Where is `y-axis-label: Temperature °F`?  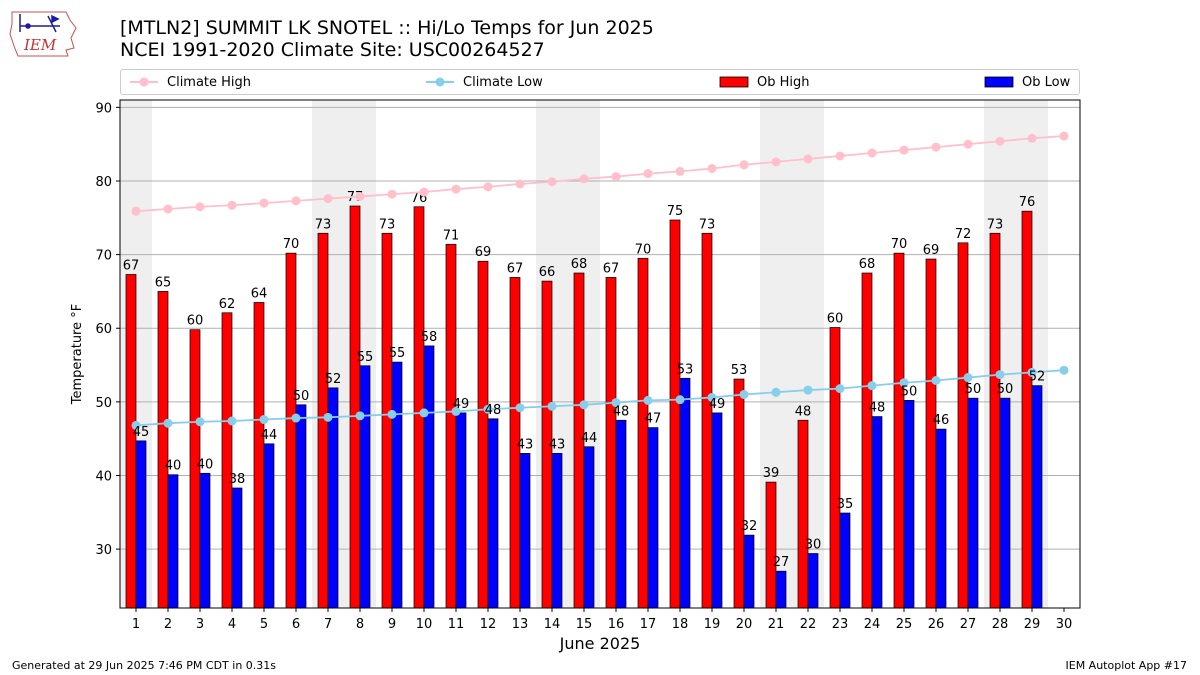 y-axis-label: Temperature °F is located at coordinates (77, 354).